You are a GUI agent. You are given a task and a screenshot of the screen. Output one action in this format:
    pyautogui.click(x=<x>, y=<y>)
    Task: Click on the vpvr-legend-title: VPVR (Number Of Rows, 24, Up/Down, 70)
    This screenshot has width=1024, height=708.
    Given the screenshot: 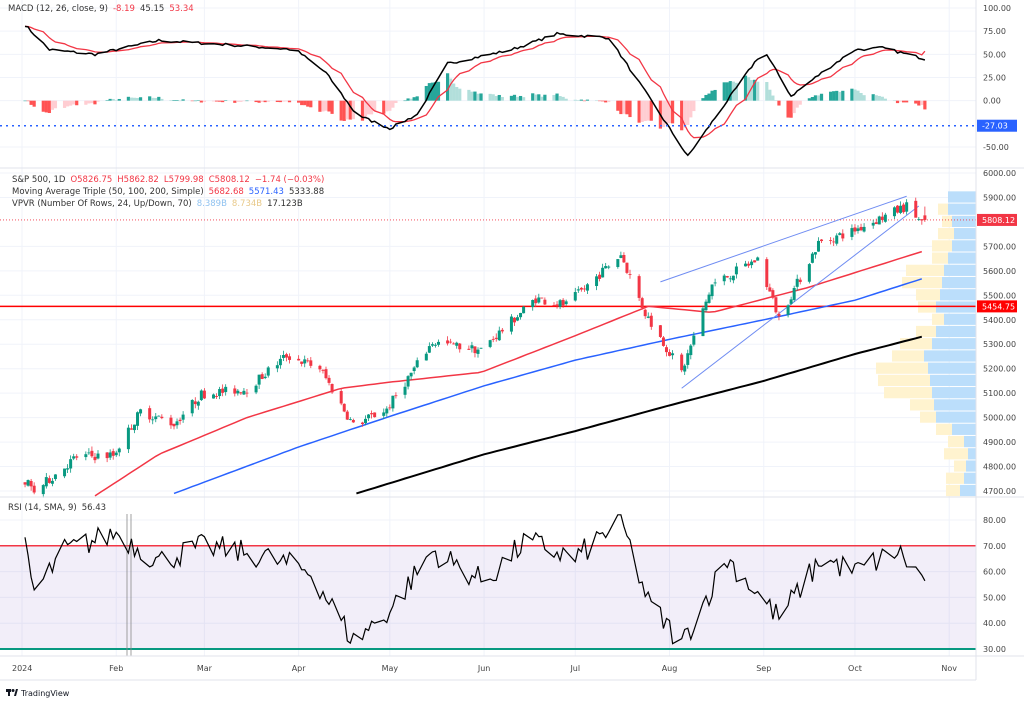 What is the action you would take?
    pyautogui.click(x=102, y=204)
    